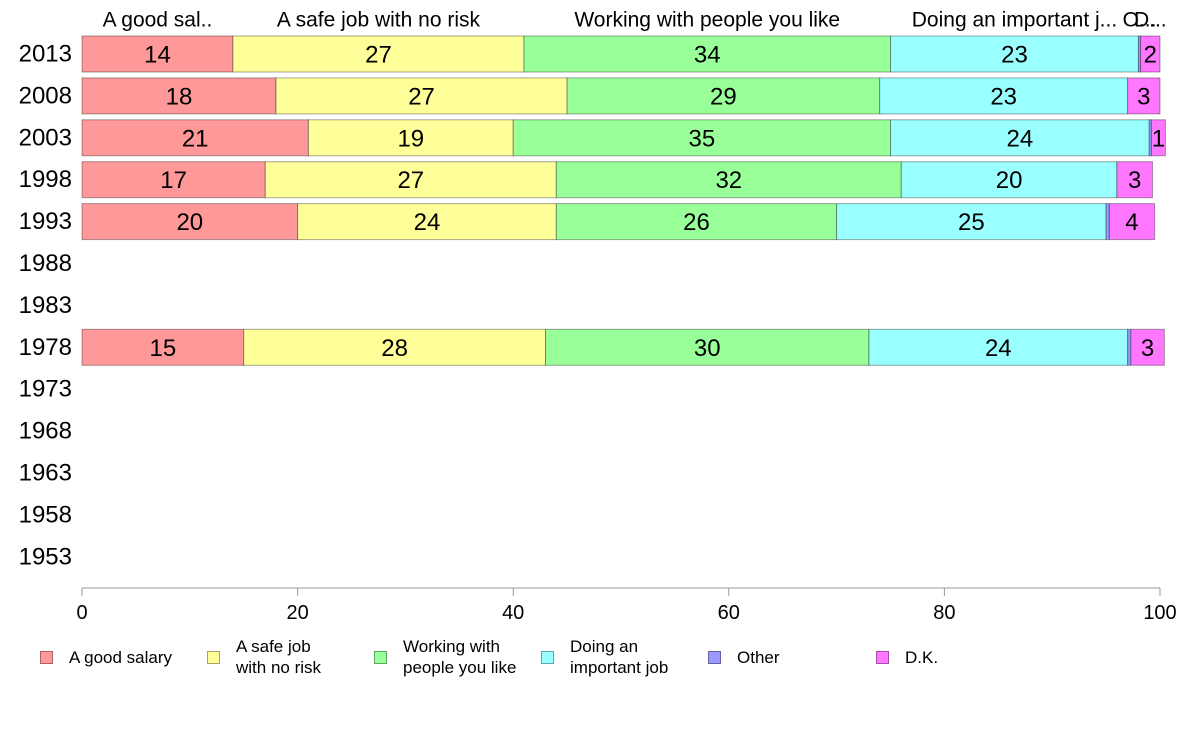 Image resolution: width=1188 pixels, height=736 pixels. Describe the element at coordinates (460, 657) in the screenshot. I see `legend-label: Working with people you like` at that location.